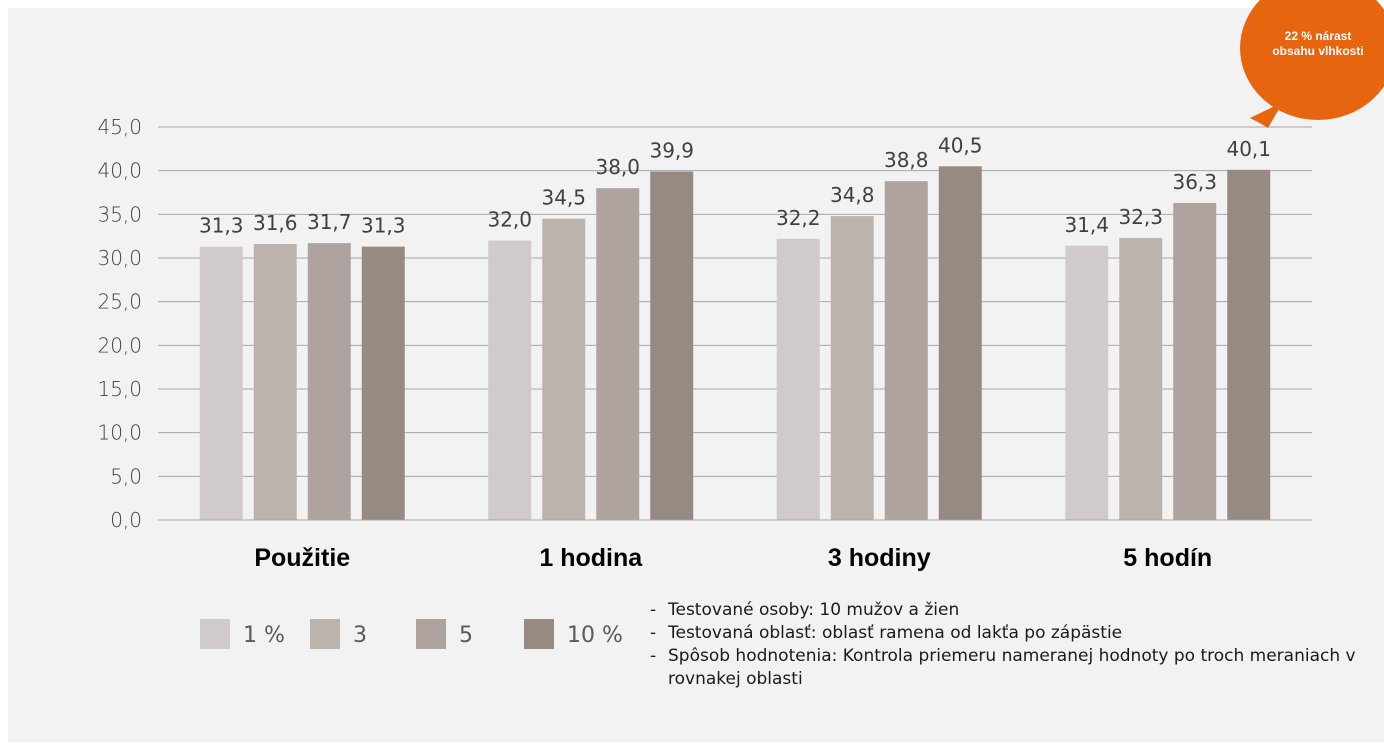 The width and height of the screenshot is (1384, 743). I want to click on legend-label: 3, so click(360, 635).